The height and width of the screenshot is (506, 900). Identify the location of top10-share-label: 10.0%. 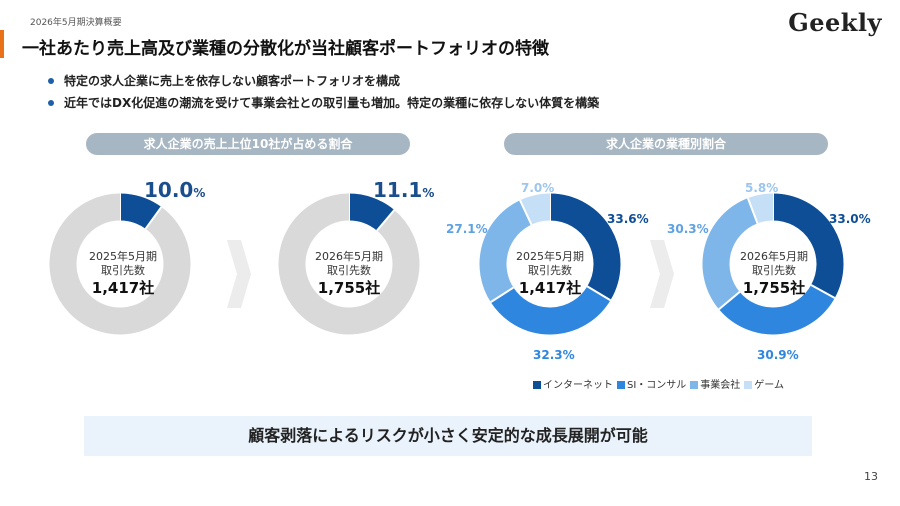
(175, 190).